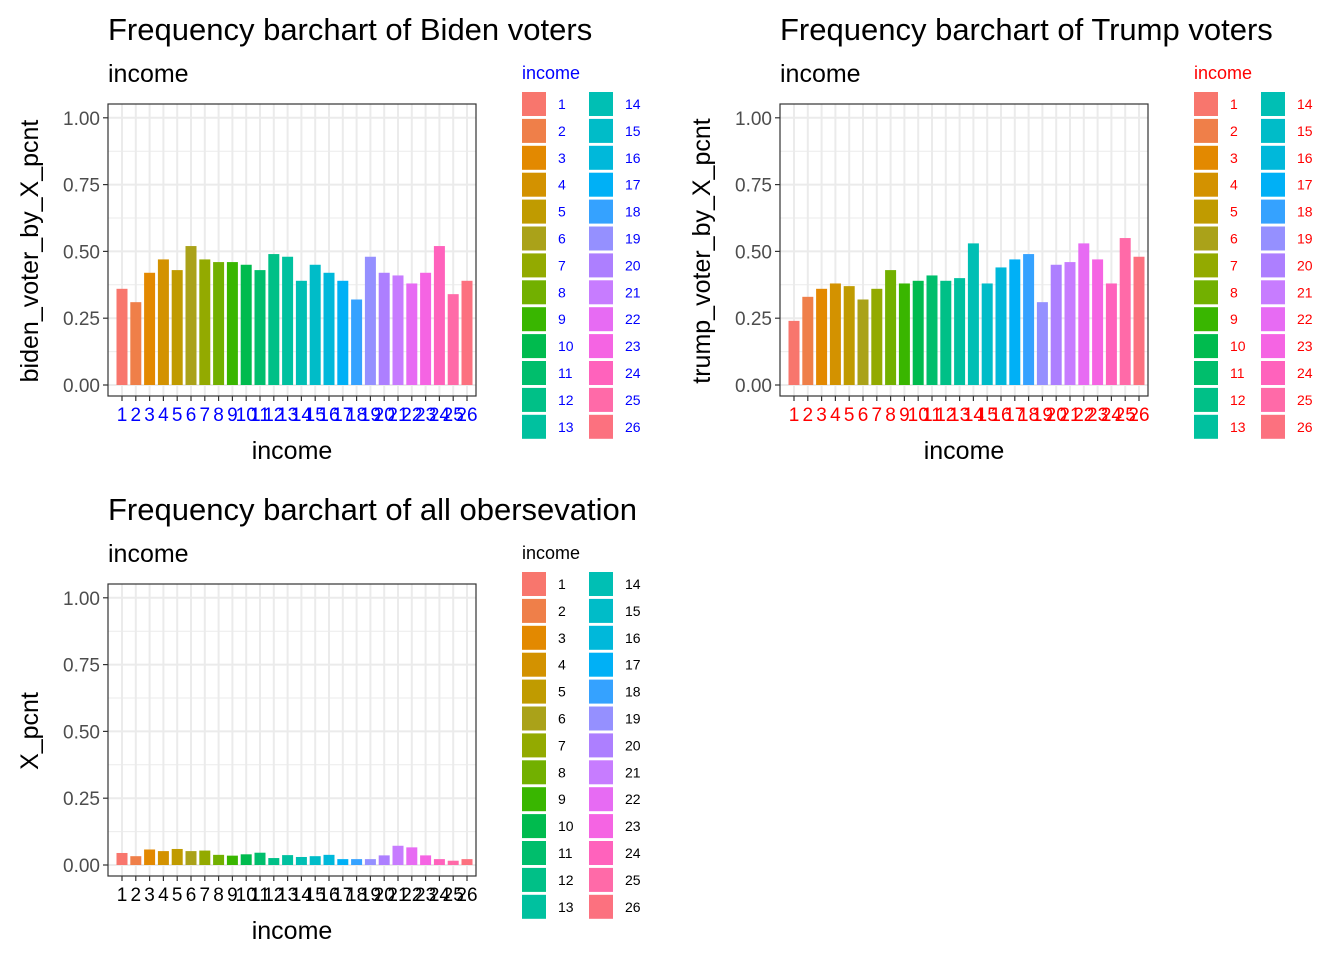 The width and height of the screenshot is (1344, 960). What do you see at coordinates (633, 212) in the screenshot?
I see `legend-label: 18` at bounding box center [633, 212].